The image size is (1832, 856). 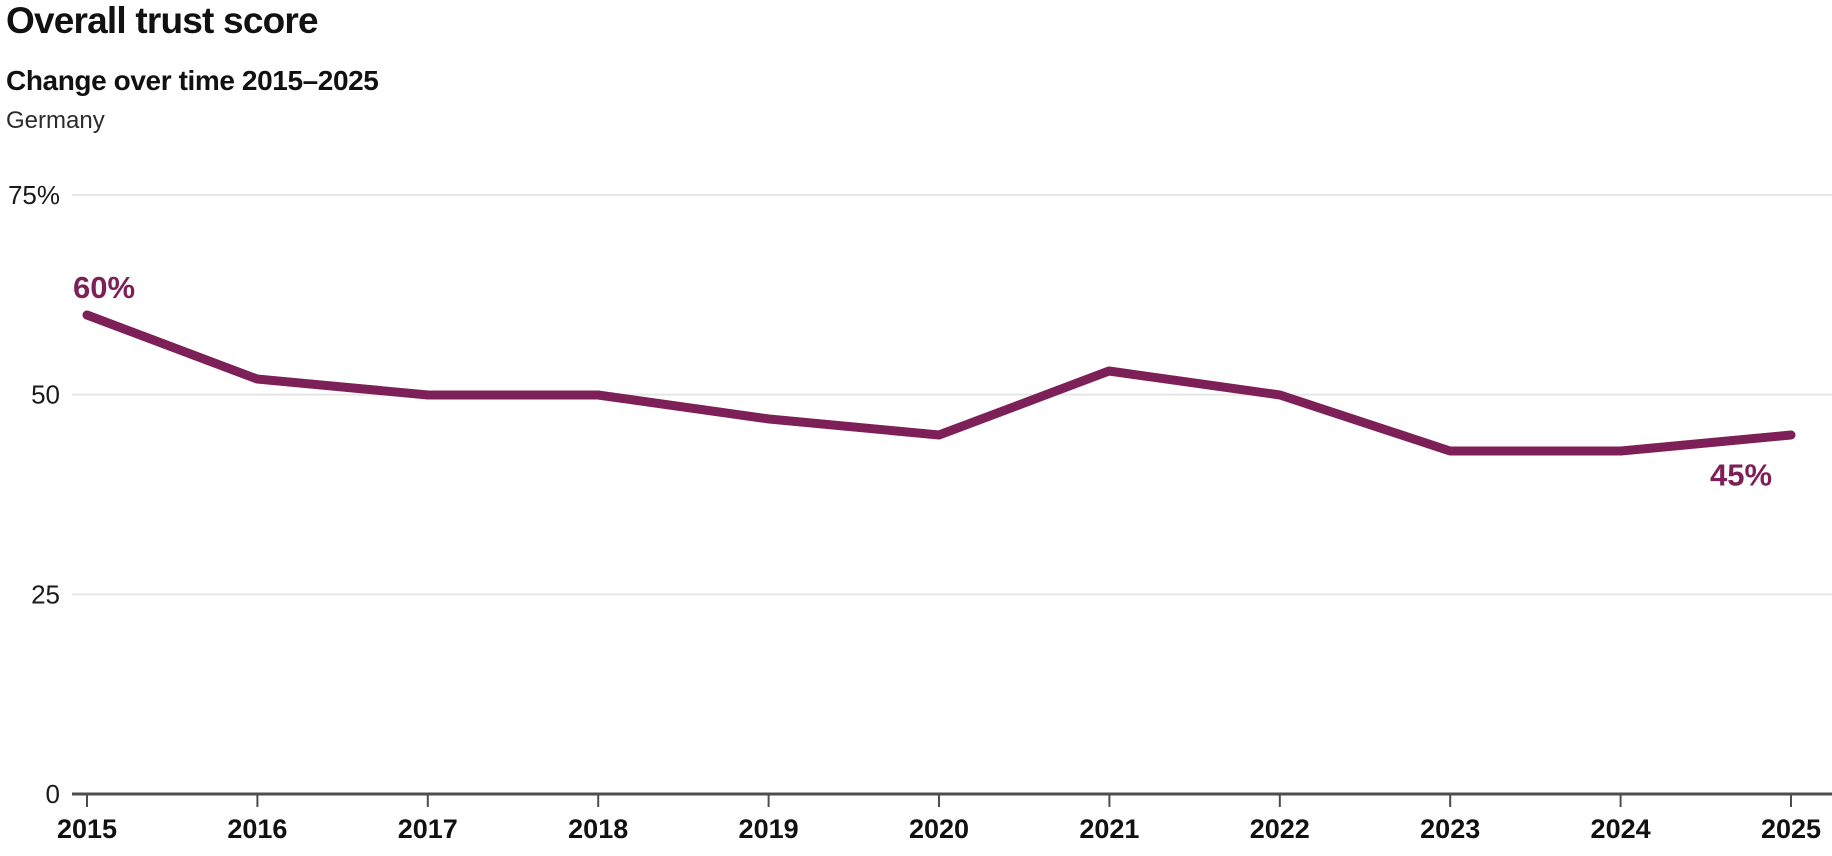 I want to click on x-tick-label: 2024, so click(x=1621, y=829).